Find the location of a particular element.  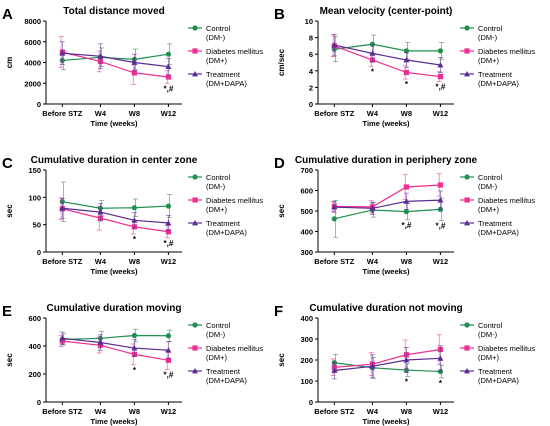

y-tick-label: 700 is located at coordinates (306, 170).